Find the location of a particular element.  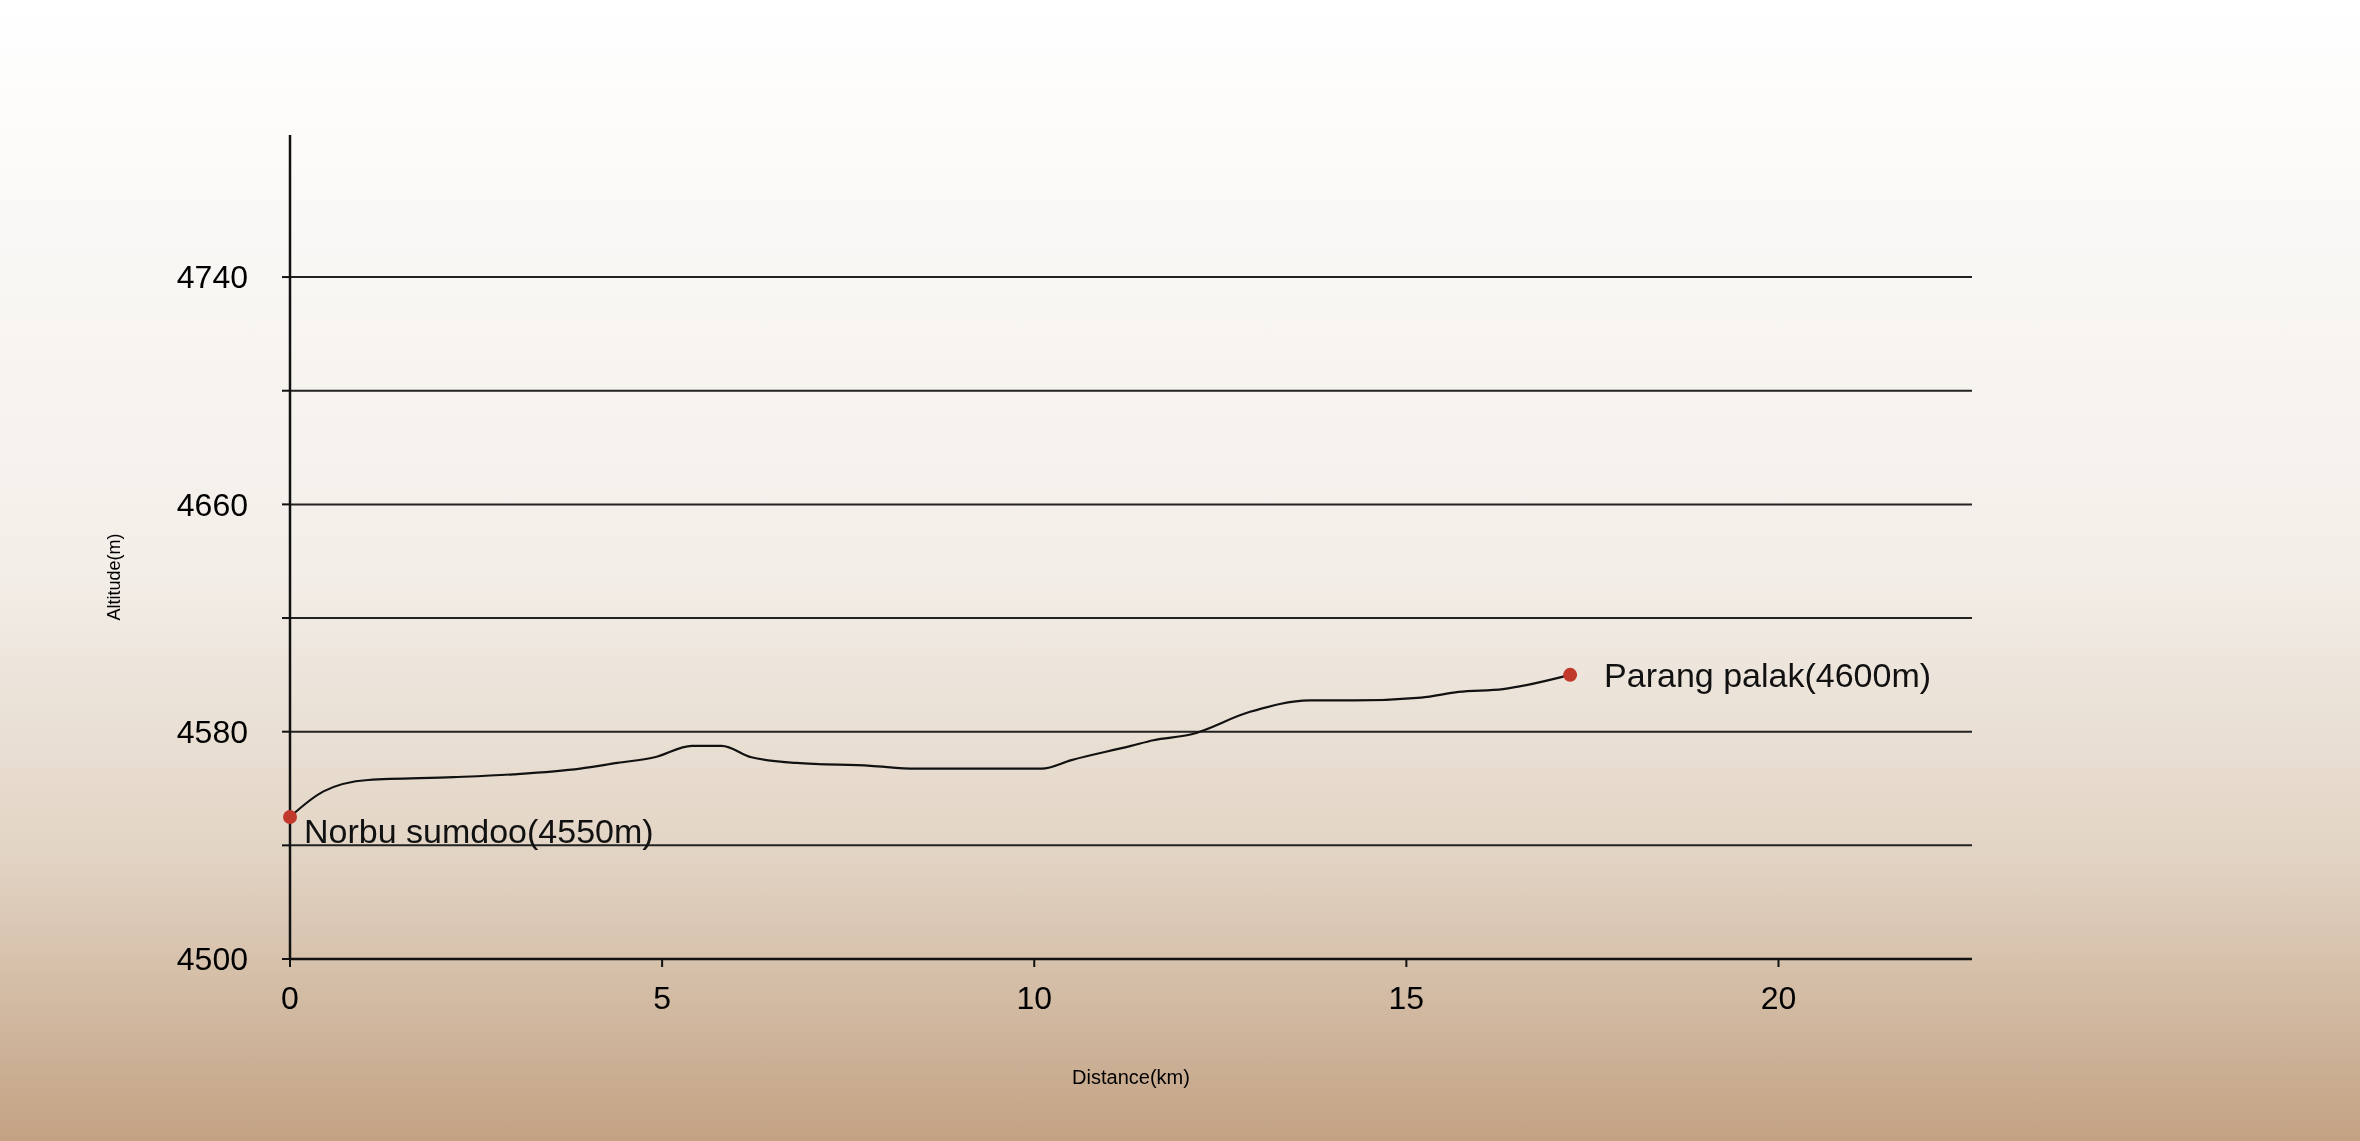

x-tick-label: 0 is located at coordinates (290, 998).